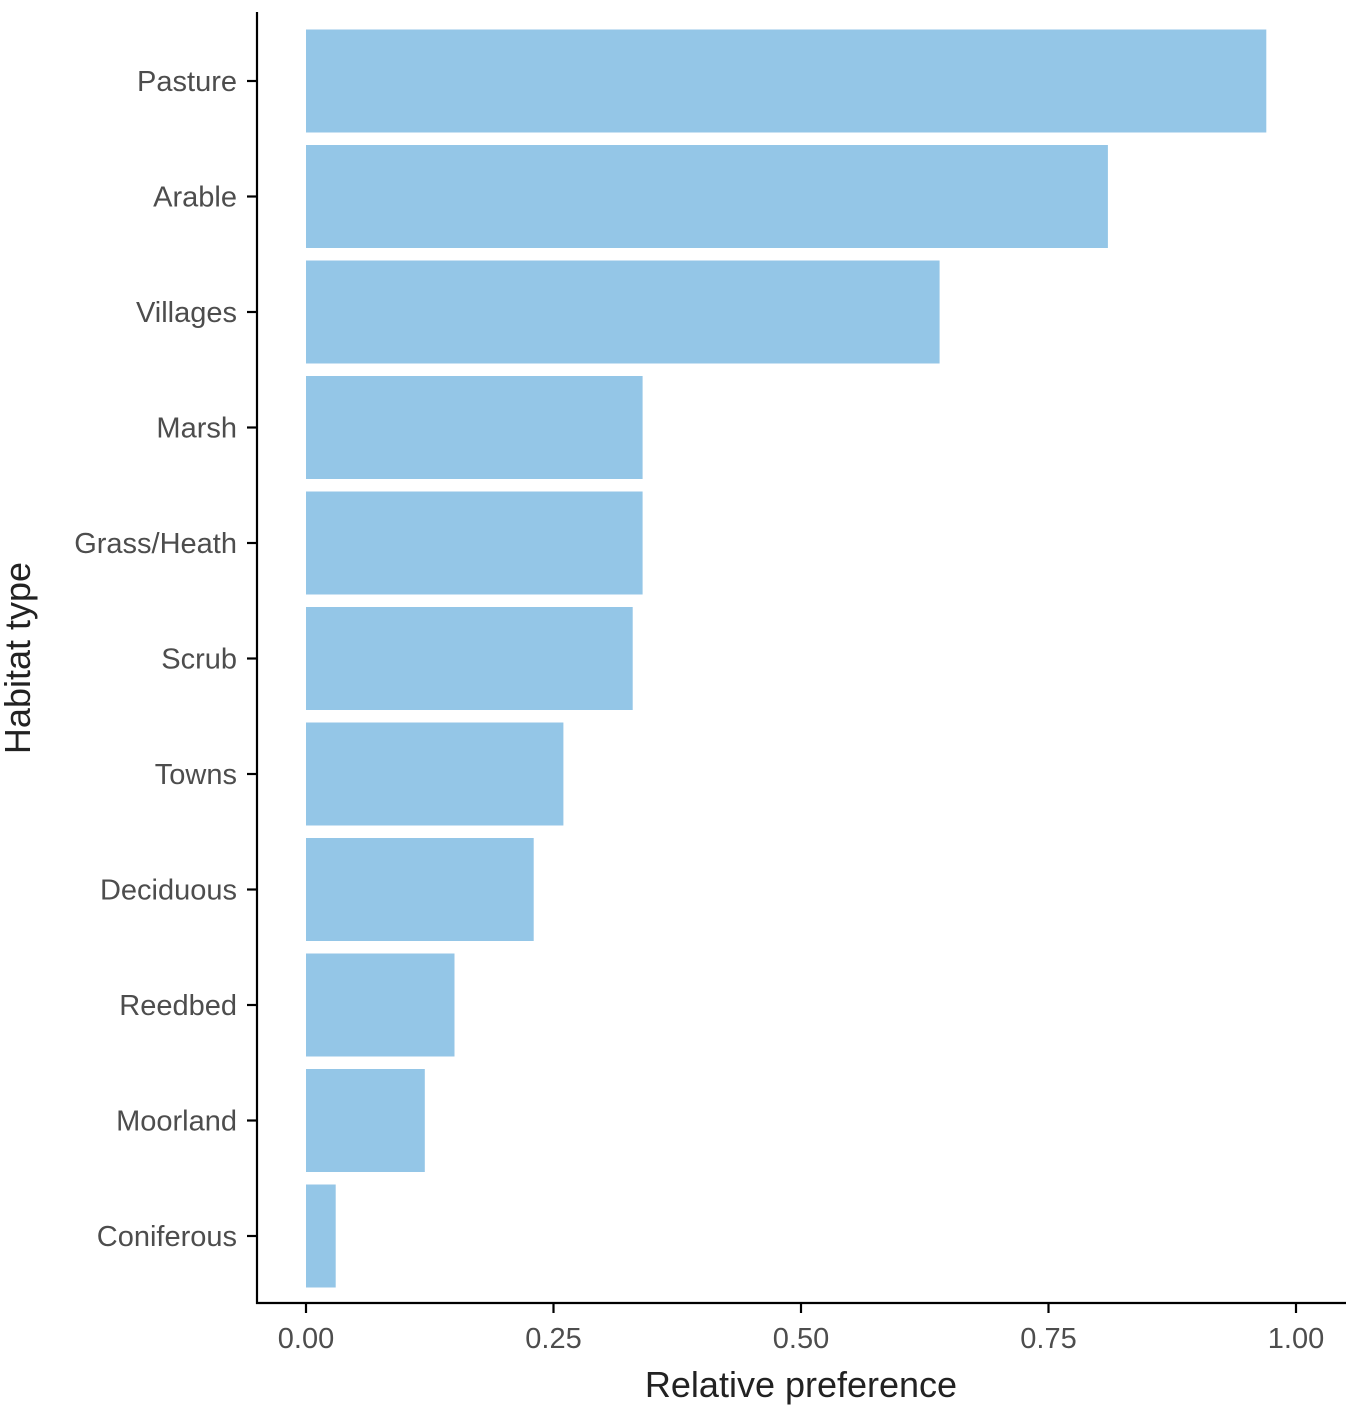 This screenshot has width=1358, height=1417. Describe the element at coordinates (707, 196) in the screenshot. I see `bar-arable` at that location.